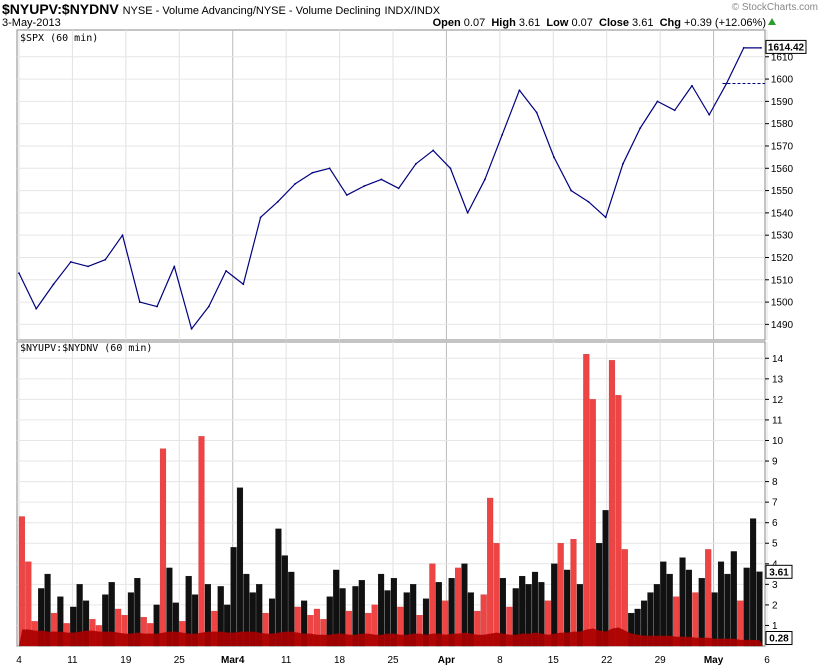  What do you see at coordinates (782, 57) in the screenshot?
I see `price-y-tick-label: 1610` at bounding box center [782, 57].